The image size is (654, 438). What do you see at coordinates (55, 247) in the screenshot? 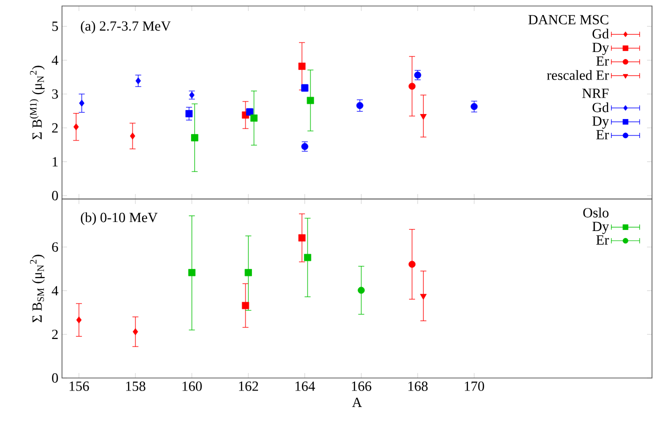
I see `y-tick-label: 6` at bounding box center [55, 247].